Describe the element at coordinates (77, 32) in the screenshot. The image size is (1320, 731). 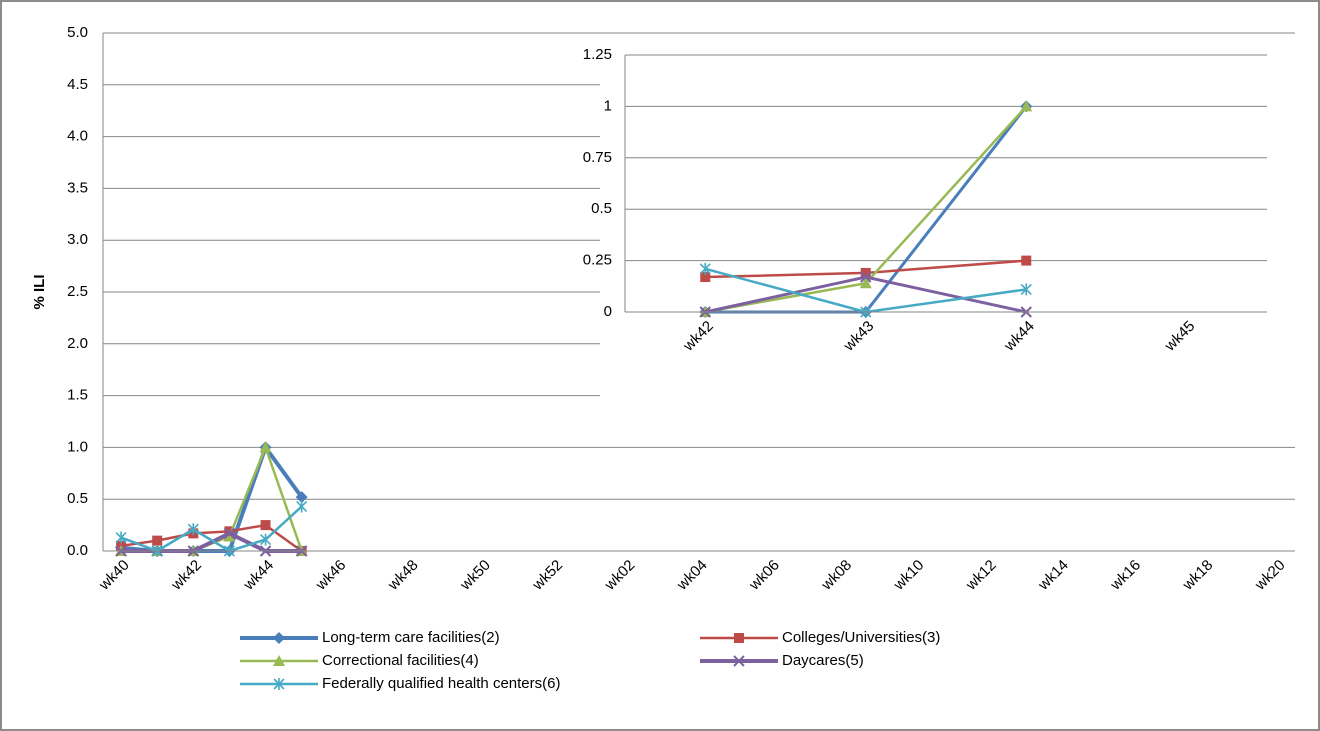
I see `y-tick-label: 5.0` at that location.